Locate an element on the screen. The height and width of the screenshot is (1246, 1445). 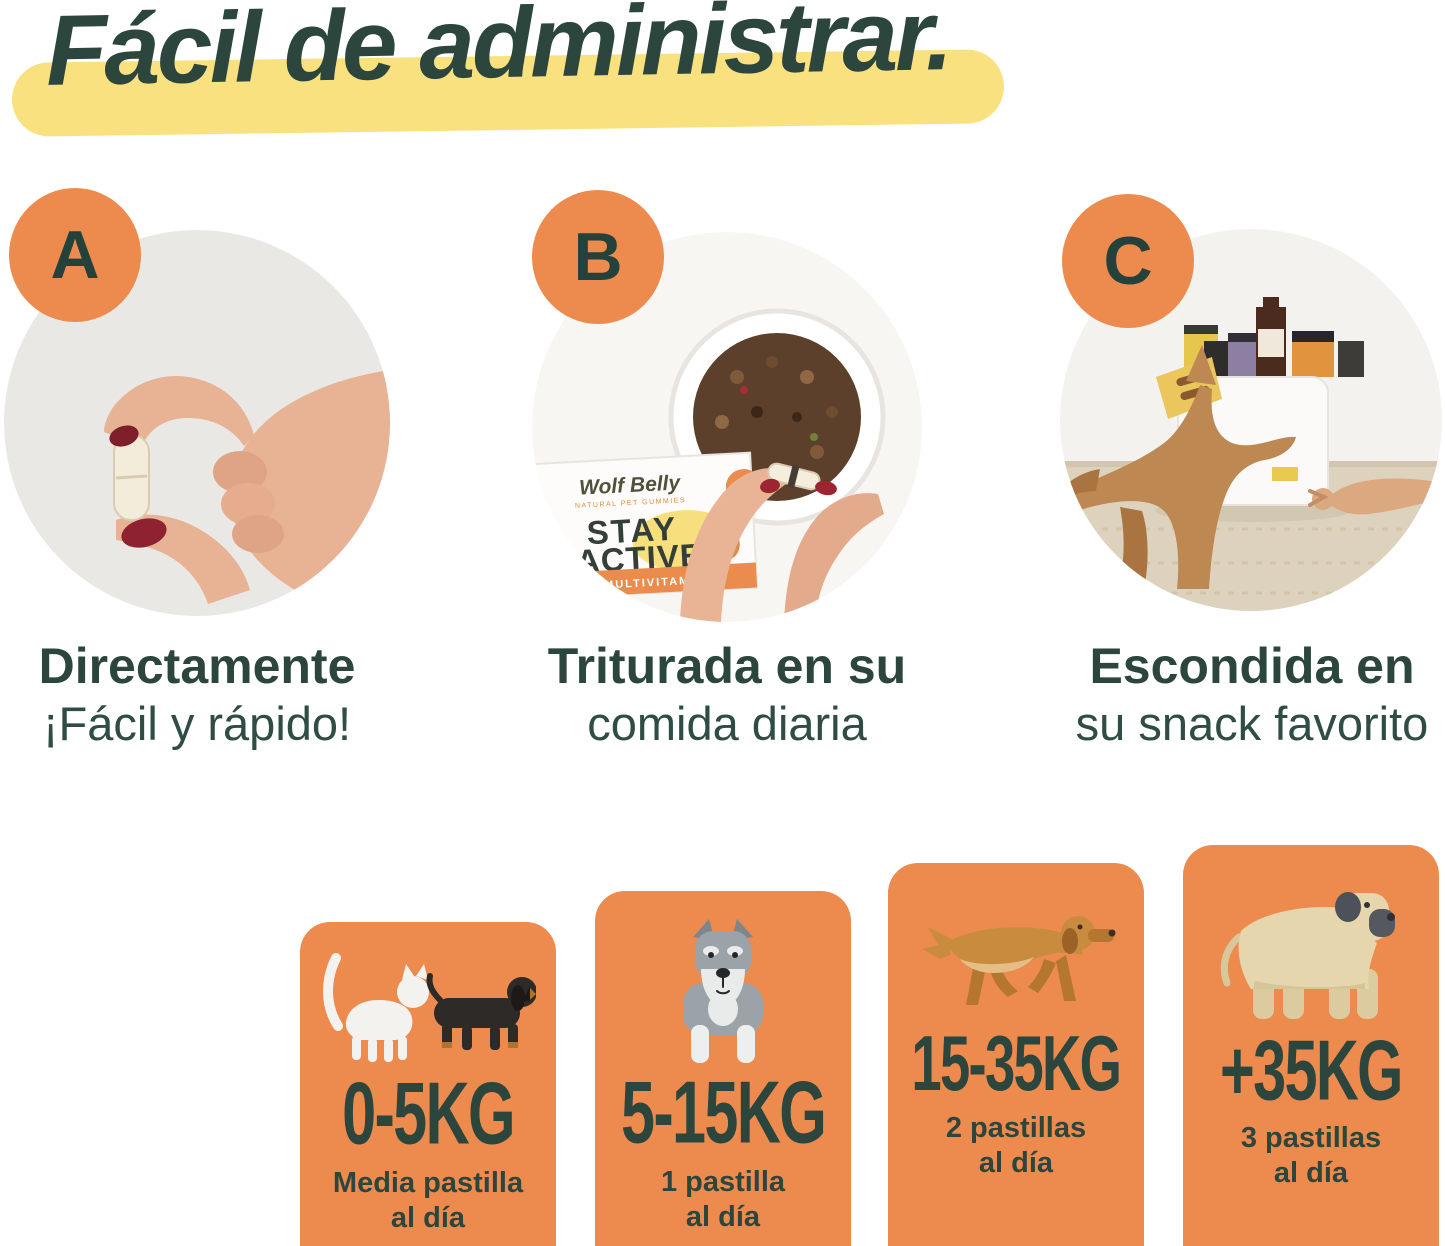
dose-line1: Media pastilla is located at coordinates (428, 1183).